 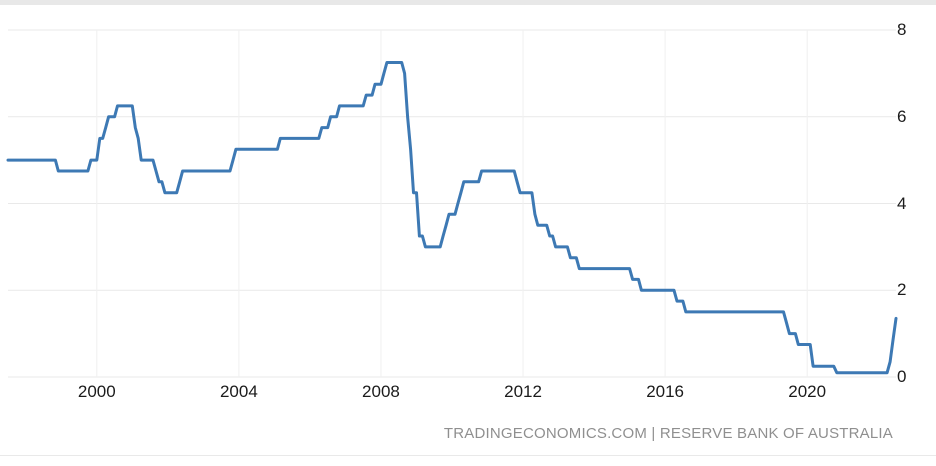 What do you see at coordinates (902, 376) in the screenshot?
I see `y-tick-label: 0` at bounding box center [902, 376].